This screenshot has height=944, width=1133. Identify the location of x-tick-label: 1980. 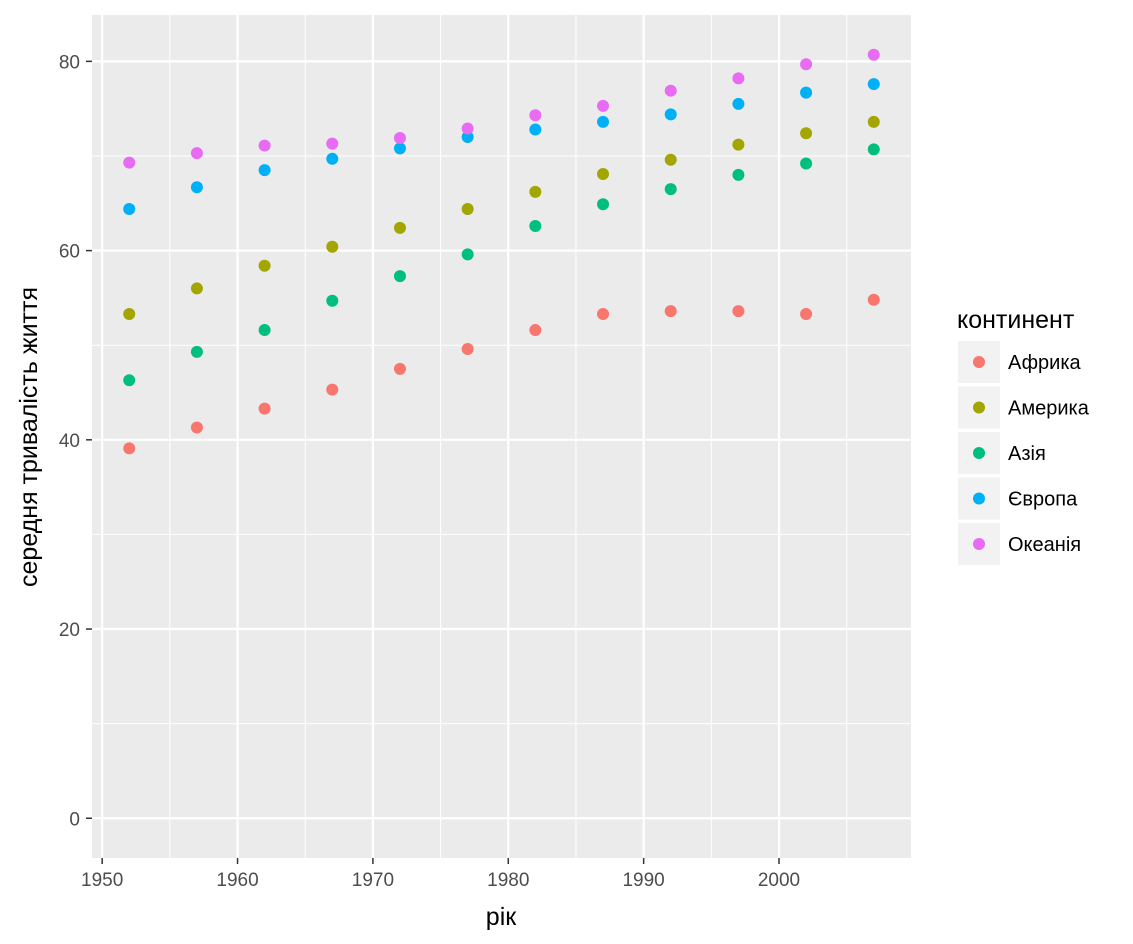
(508, 880).